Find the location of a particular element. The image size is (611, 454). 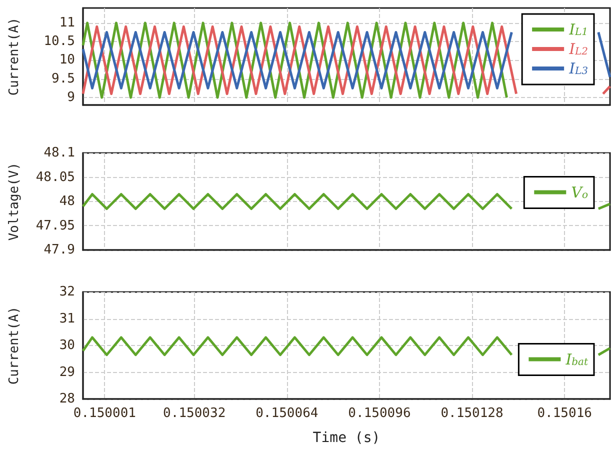

y-tick-label: 48 is located at coordinates (67, 201).